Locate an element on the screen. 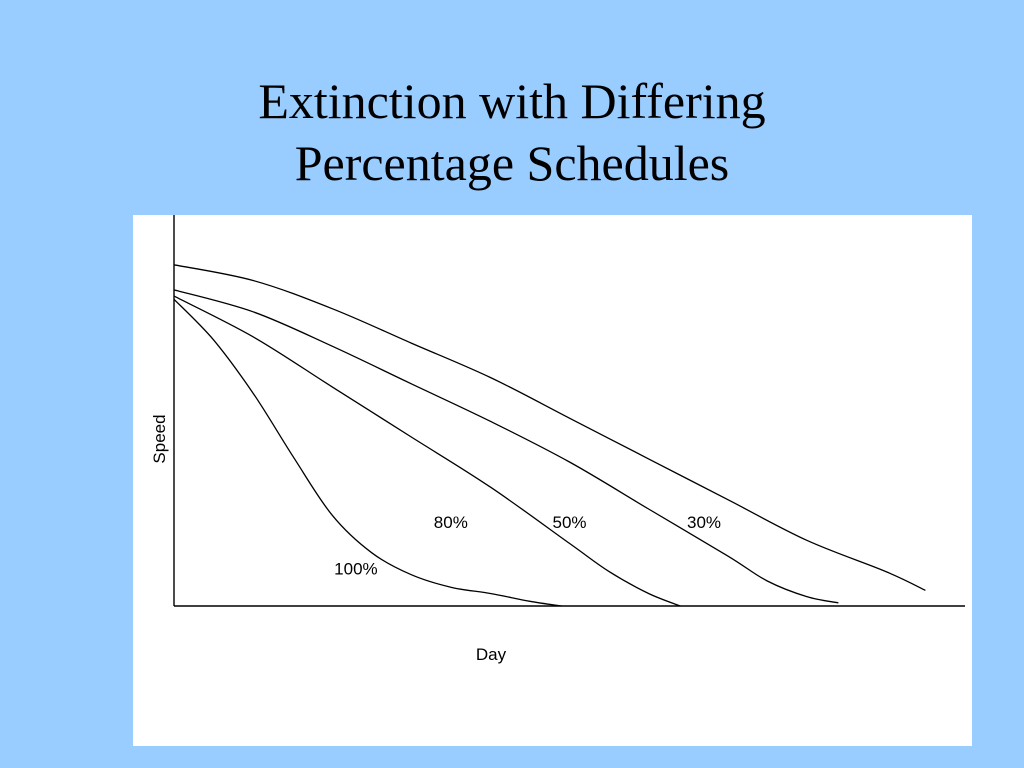 The height and width of the screenshot is (768, 1024). curve-labels: 100% 80% 50% 30% is located at coordinates (527, 546).